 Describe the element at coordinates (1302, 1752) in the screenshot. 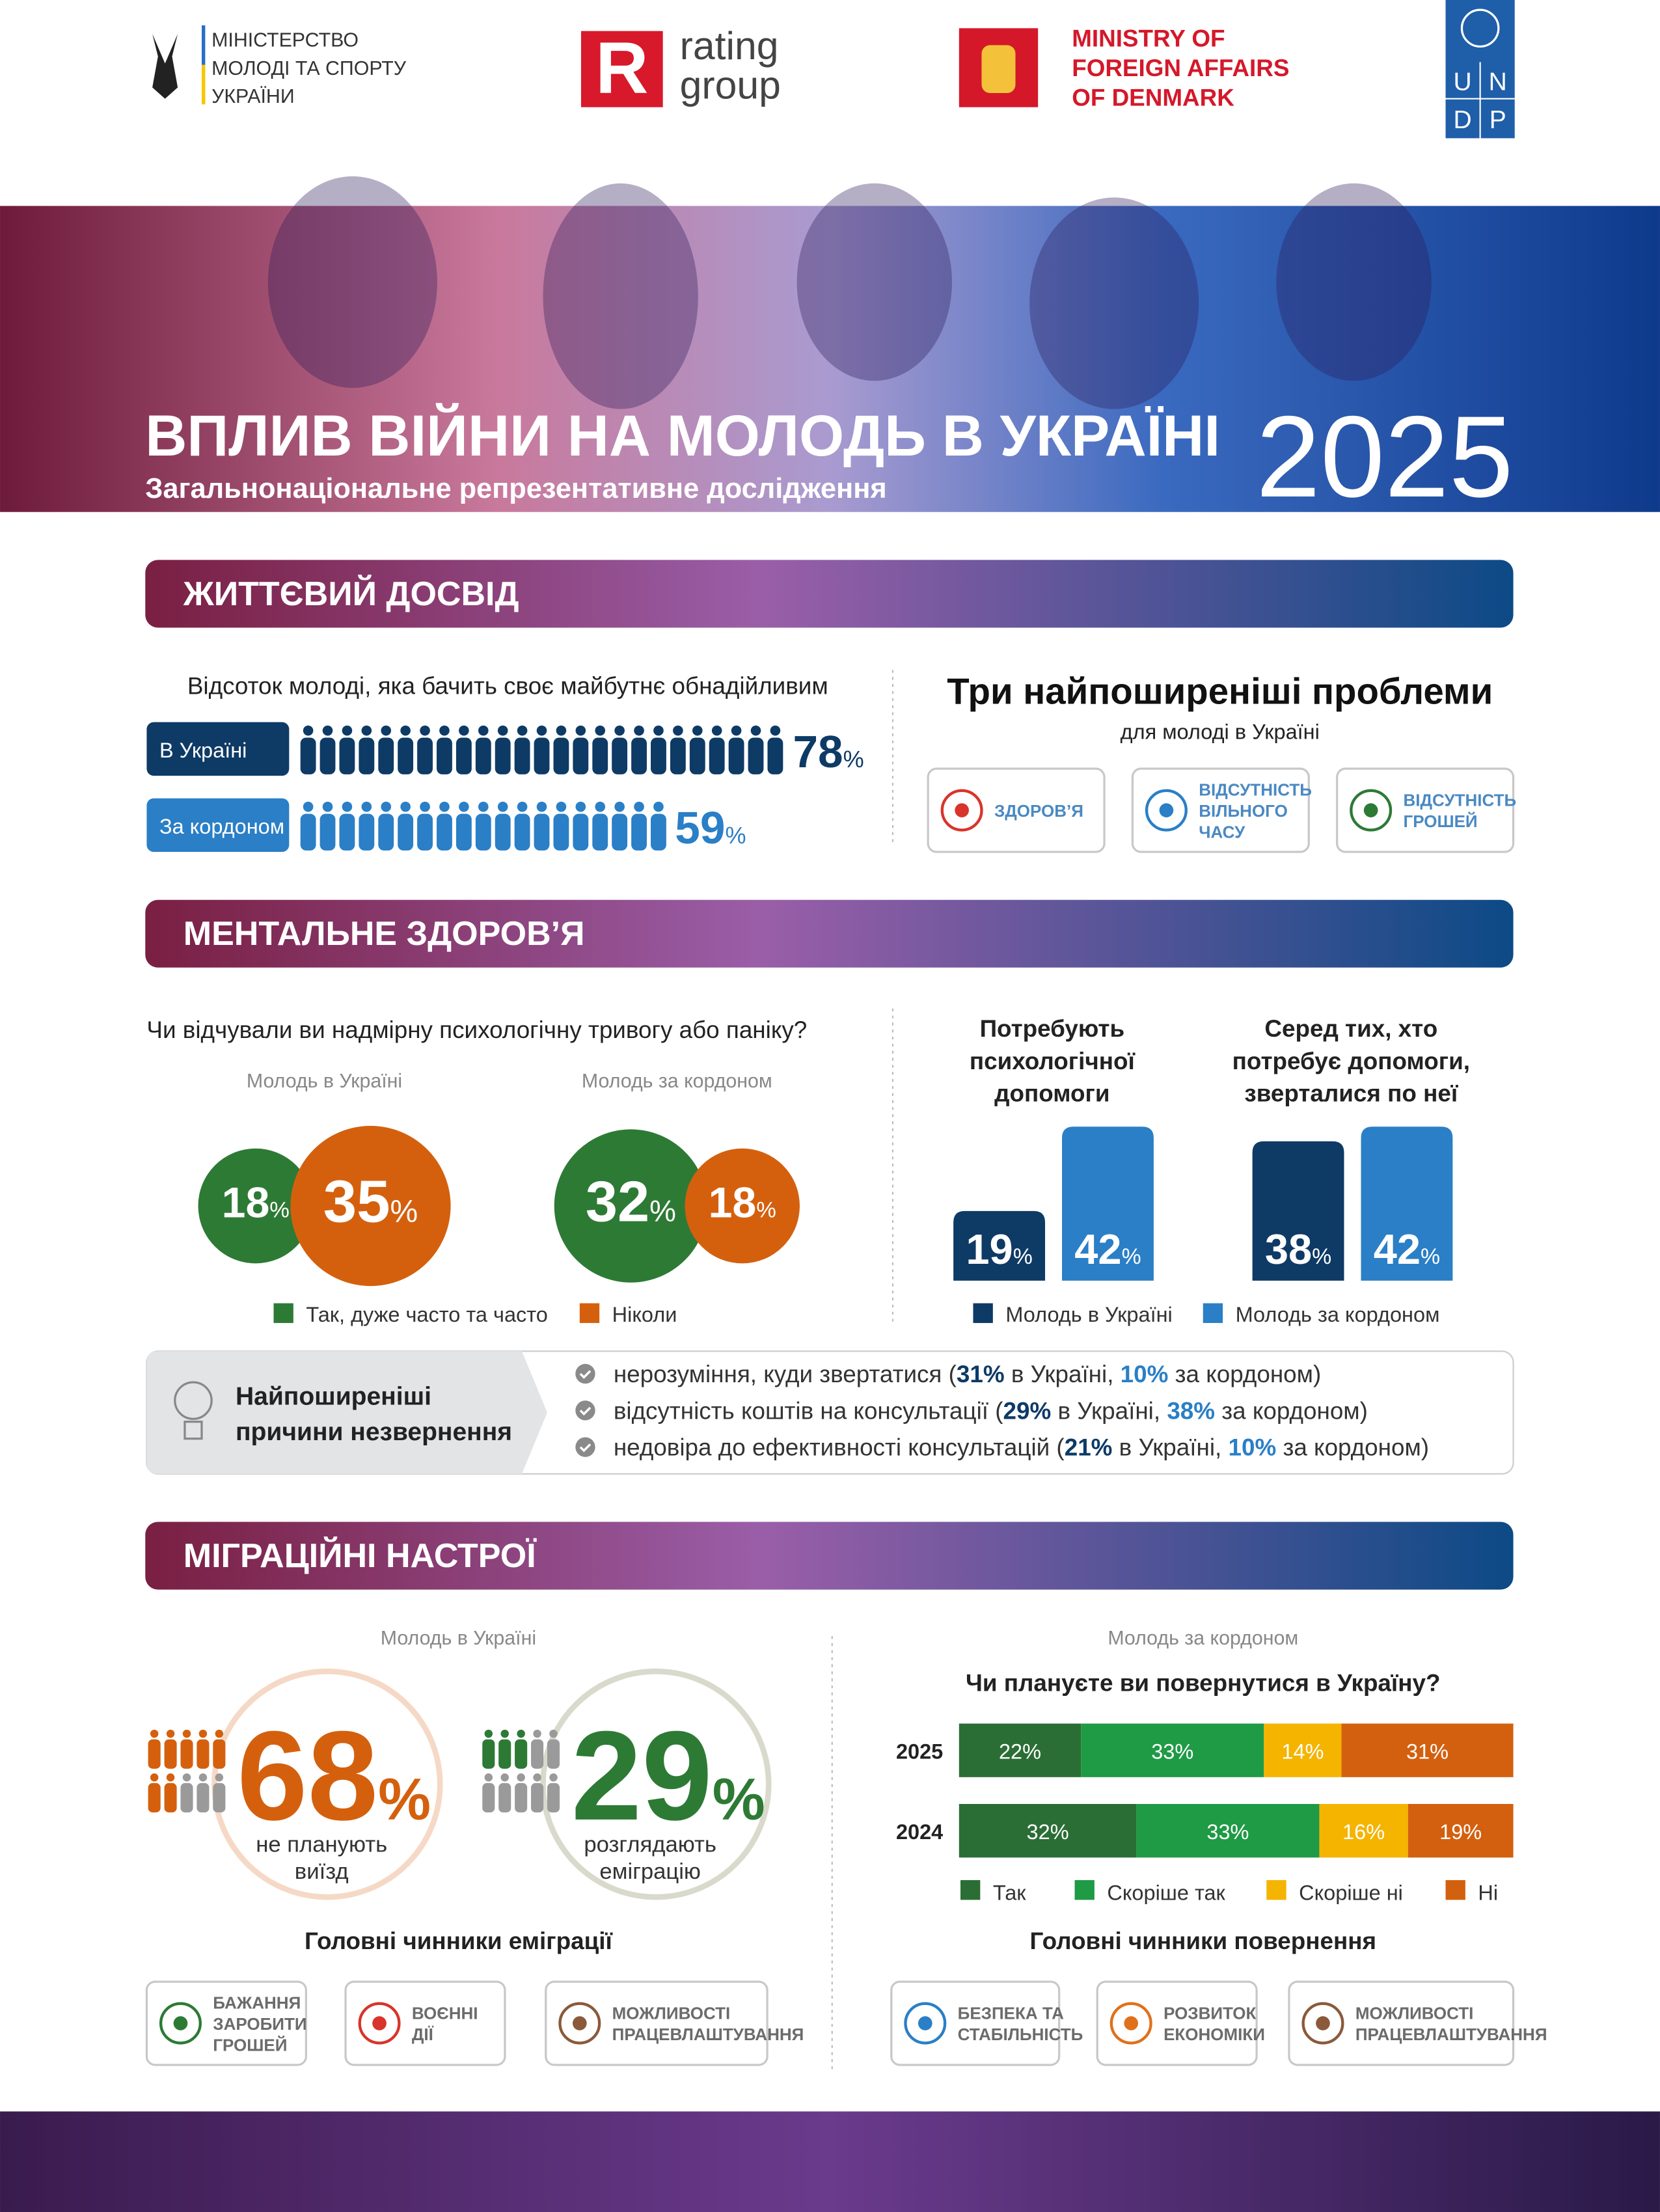

I see `segment-label: 14%` at that location.